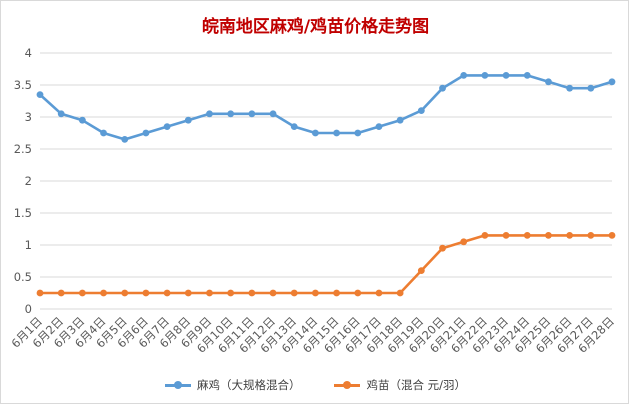 Image resolution: width=631 pixels, height=406 pixels. I want to click on y-tick-label: 1.5, so click(23, 213).